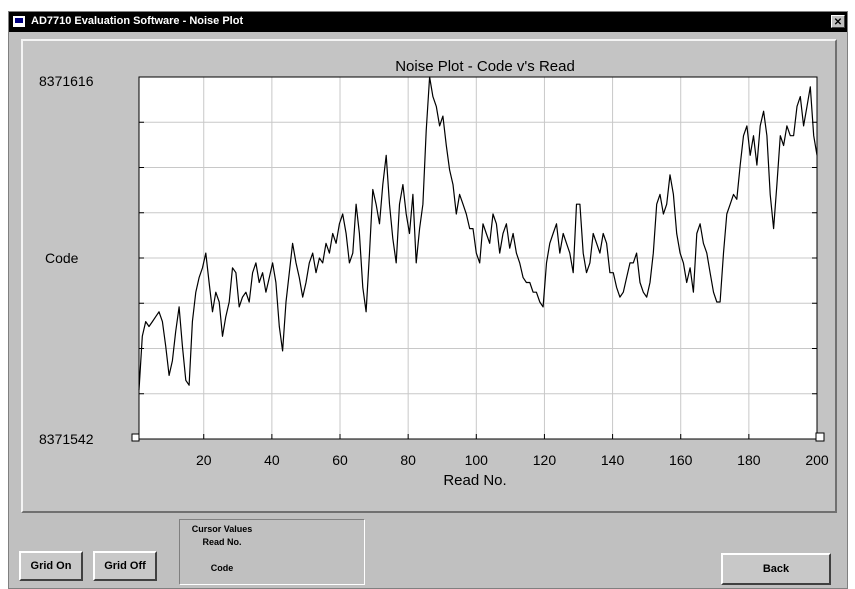  Describe the element at coordinates (204, 460) in the screenshot. I see `x-tick-label: 20` at that location.